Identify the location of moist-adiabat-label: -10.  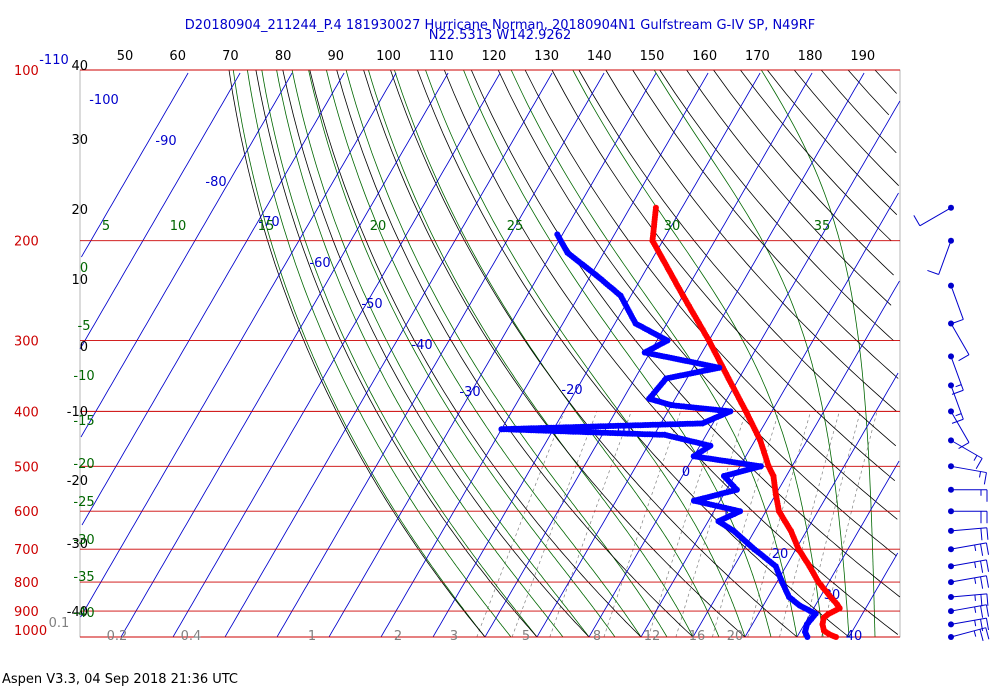
(83, 376).